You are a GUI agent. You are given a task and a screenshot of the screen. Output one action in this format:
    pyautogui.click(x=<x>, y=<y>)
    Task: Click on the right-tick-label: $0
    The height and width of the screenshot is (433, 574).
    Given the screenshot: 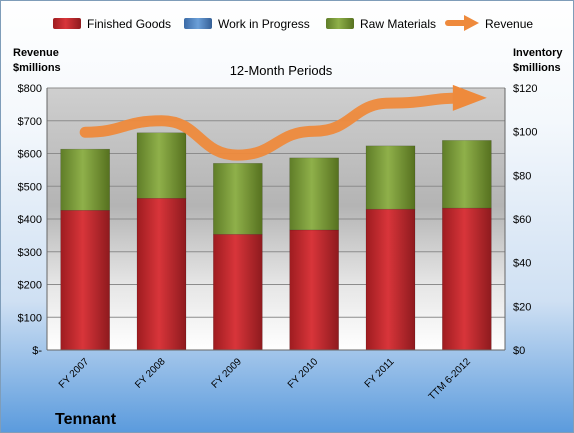 What is the action you would take?
    pyautogui.click(x=519, y=351)
    